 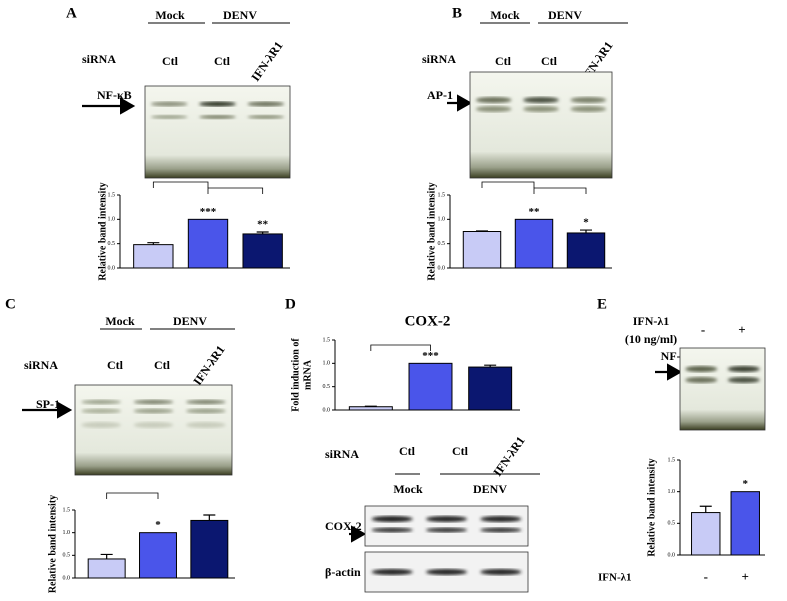 I want to click on band-label: AP-1, so click(x=440, y=95).